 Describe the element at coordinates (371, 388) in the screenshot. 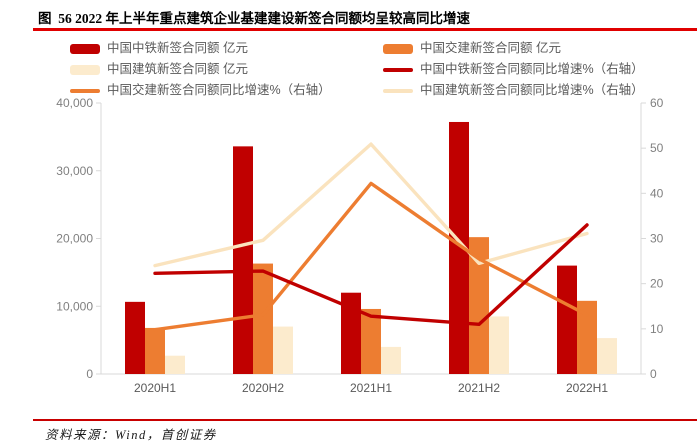

I see `x-axis-category-label: 2021H1` at that location.